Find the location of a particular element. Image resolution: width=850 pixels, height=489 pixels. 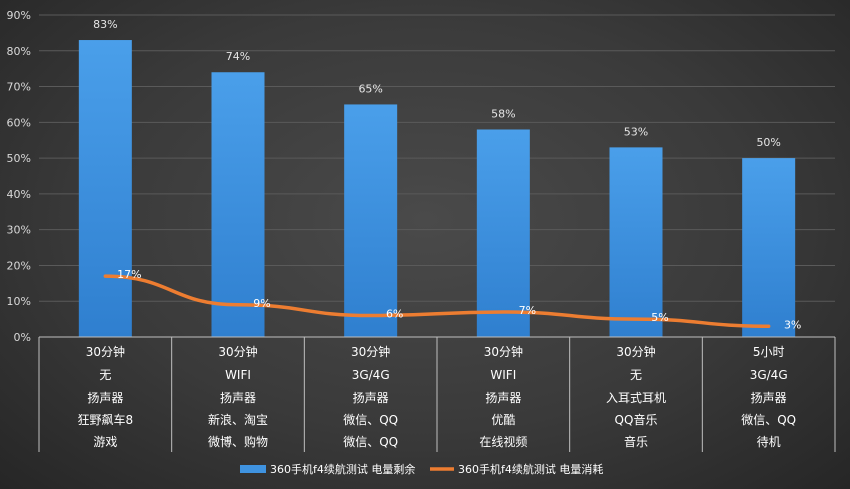

y-tick-label: 40% is located at coordinates (19, 194).